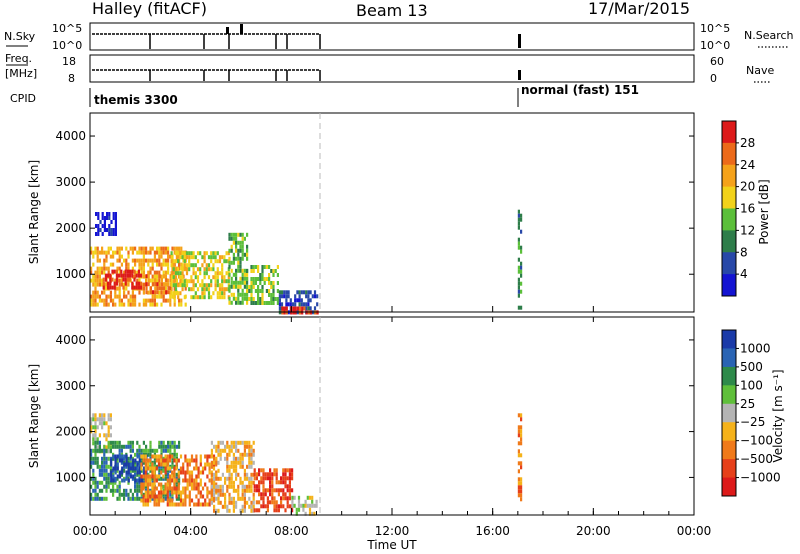 Image resolution: width=800 pixels, height=554 pixels. What do you see at coordinates (764, 211) in the screenshot?
I see `power-colorbar-label: Power [dB]` at bounding box center [764, 211].